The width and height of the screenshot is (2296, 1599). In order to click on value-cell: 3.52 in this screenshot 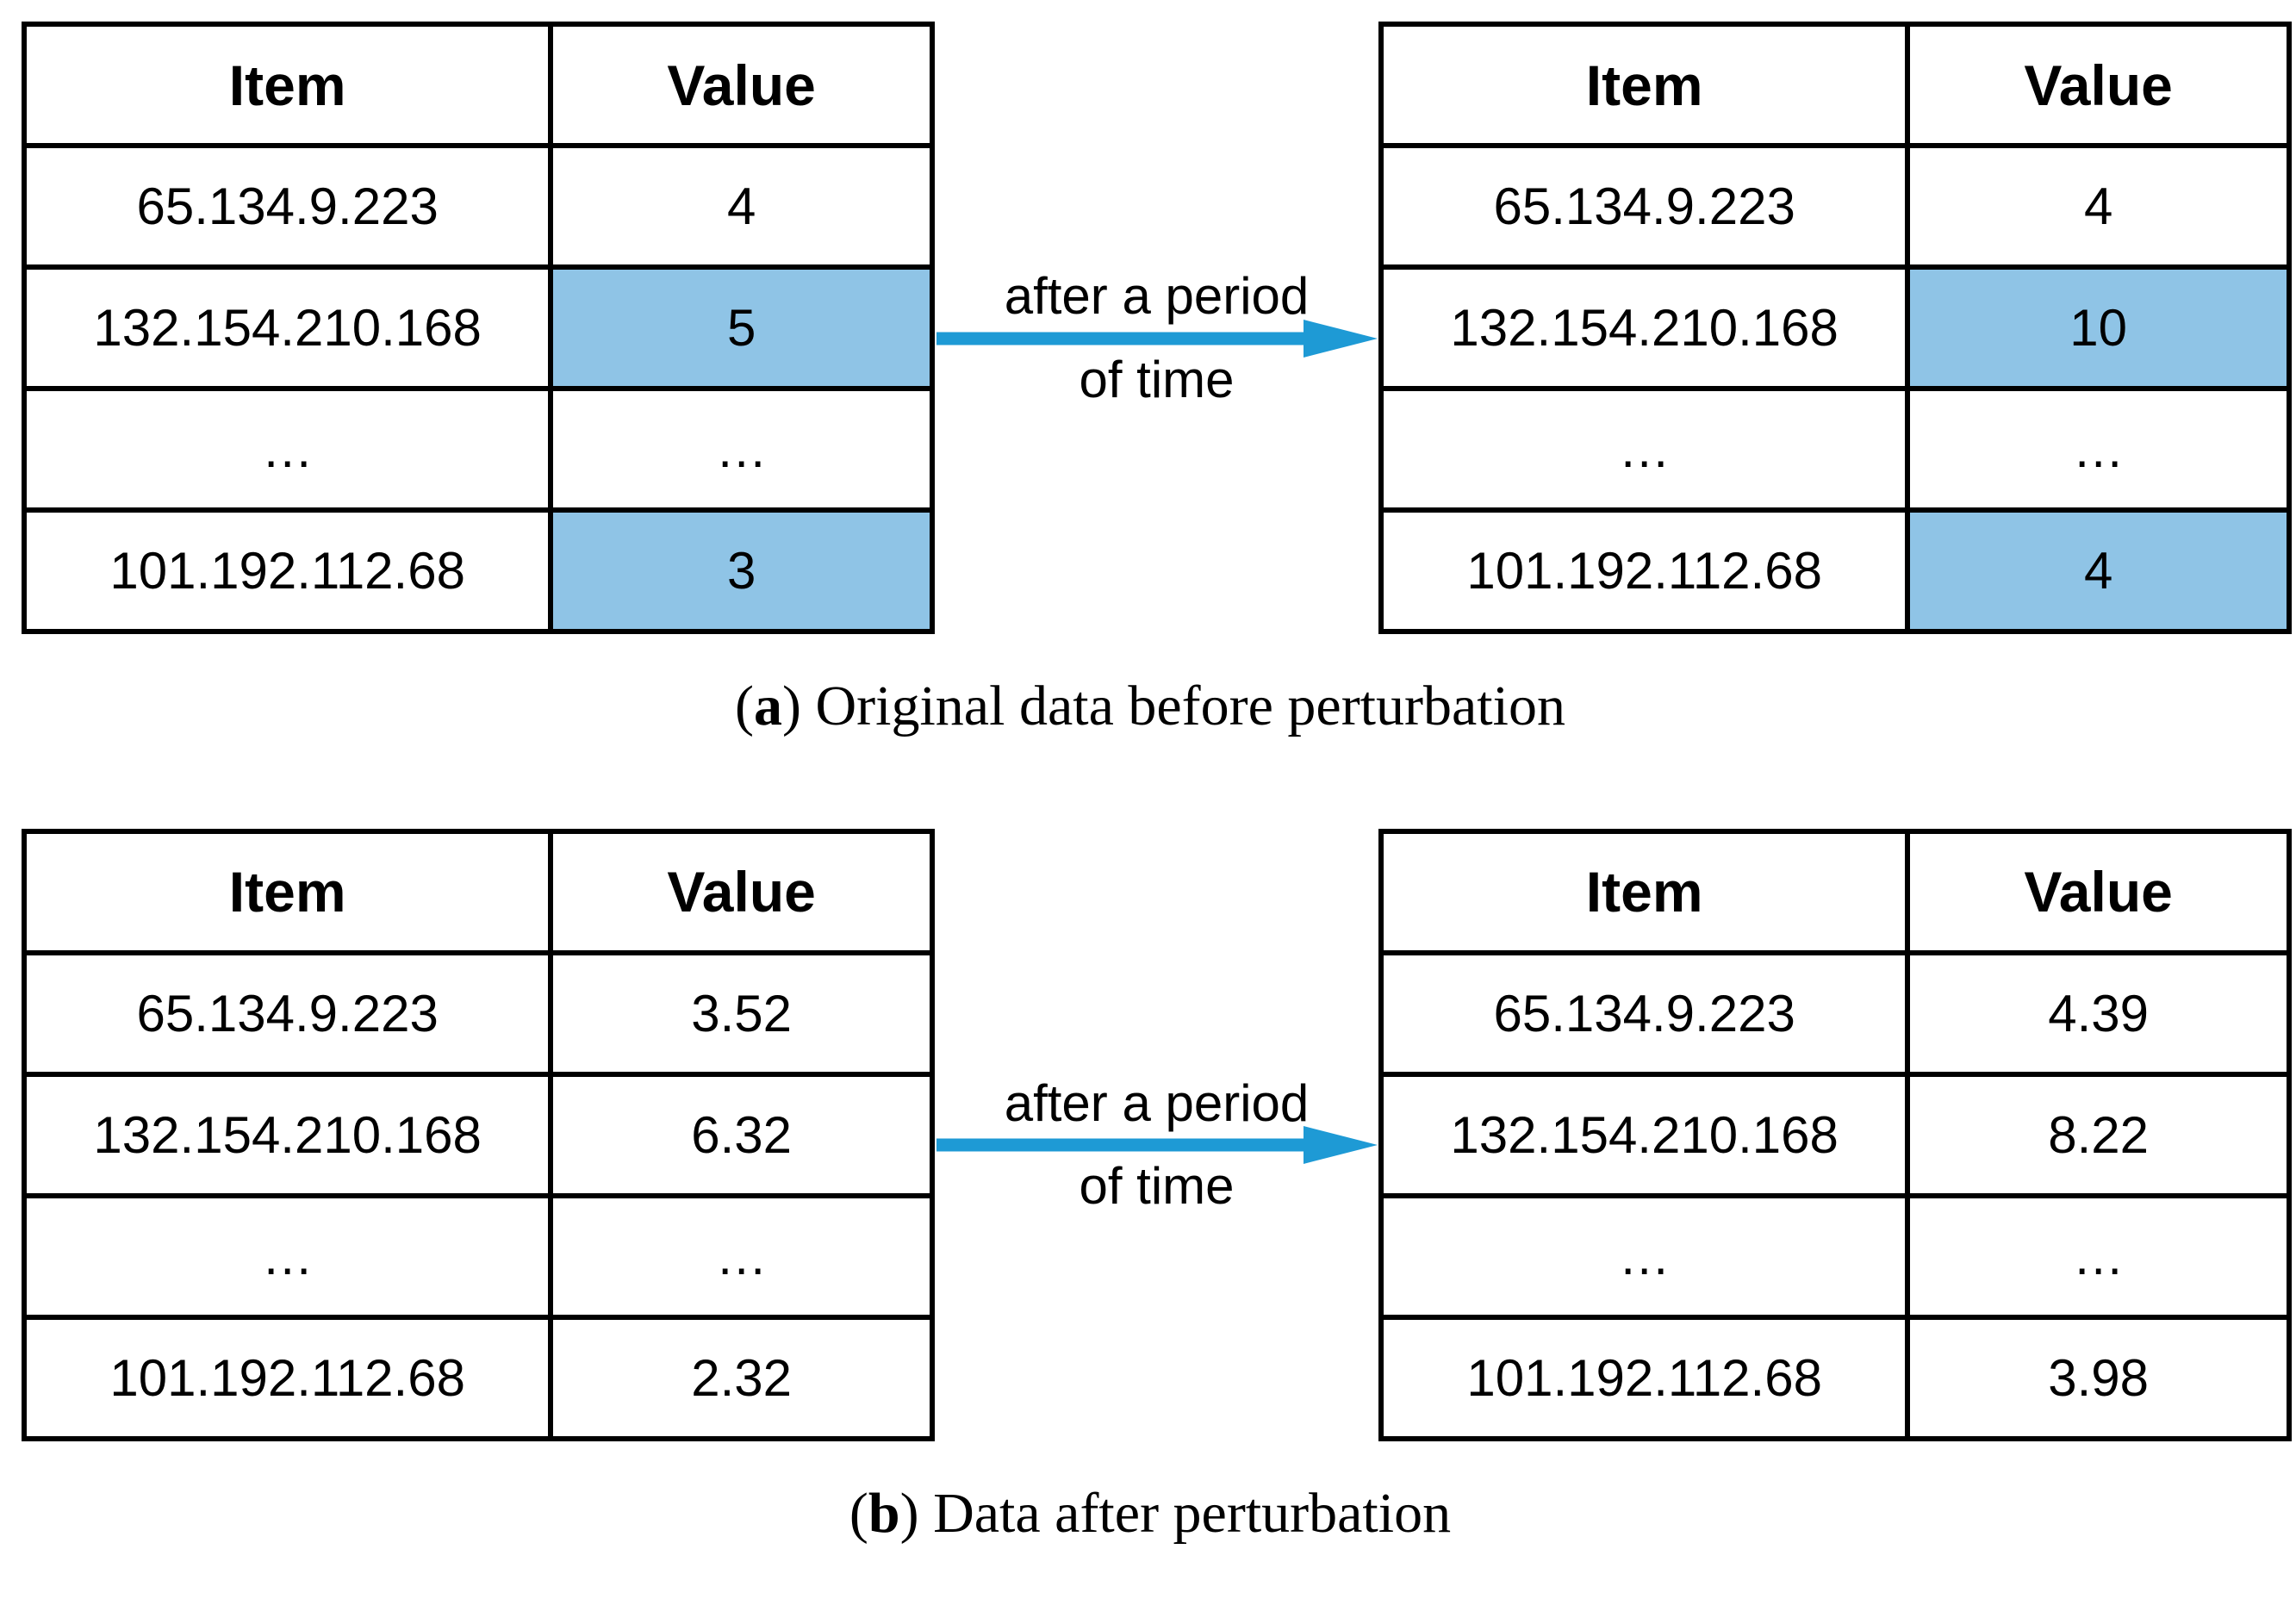, I will do `click(742, 1013)`.